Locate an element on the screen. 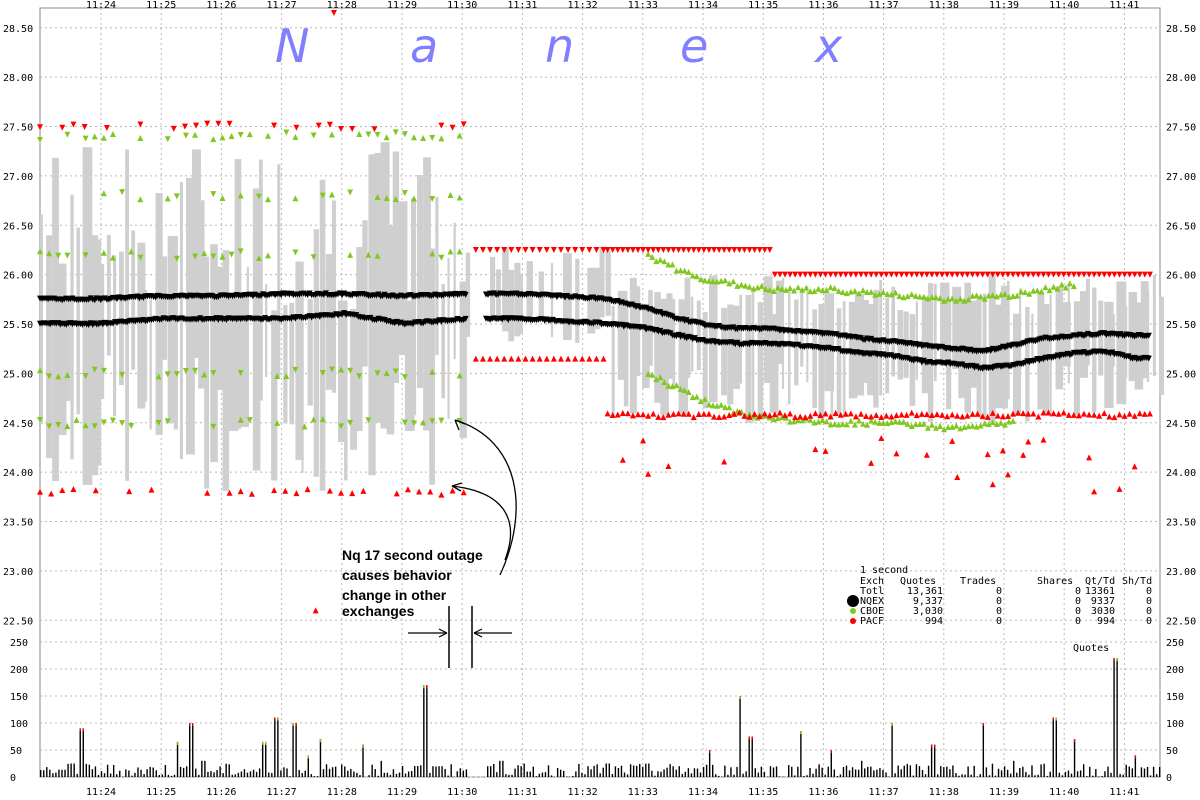  watermark-letter: n is located at coordinates (559, 46).